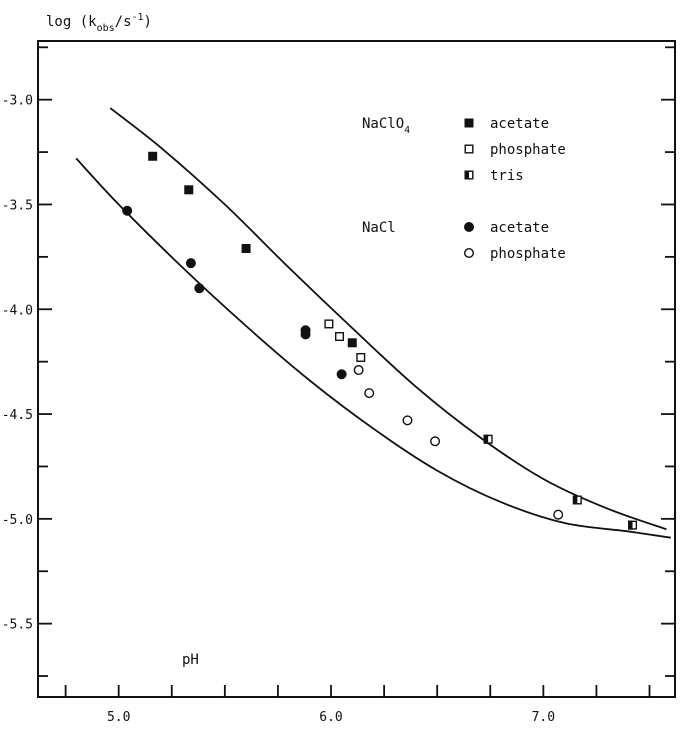  Describe the element at coordinates (17, 415) in the screenshot. I see `y-tick-label: -4.5` at that location.